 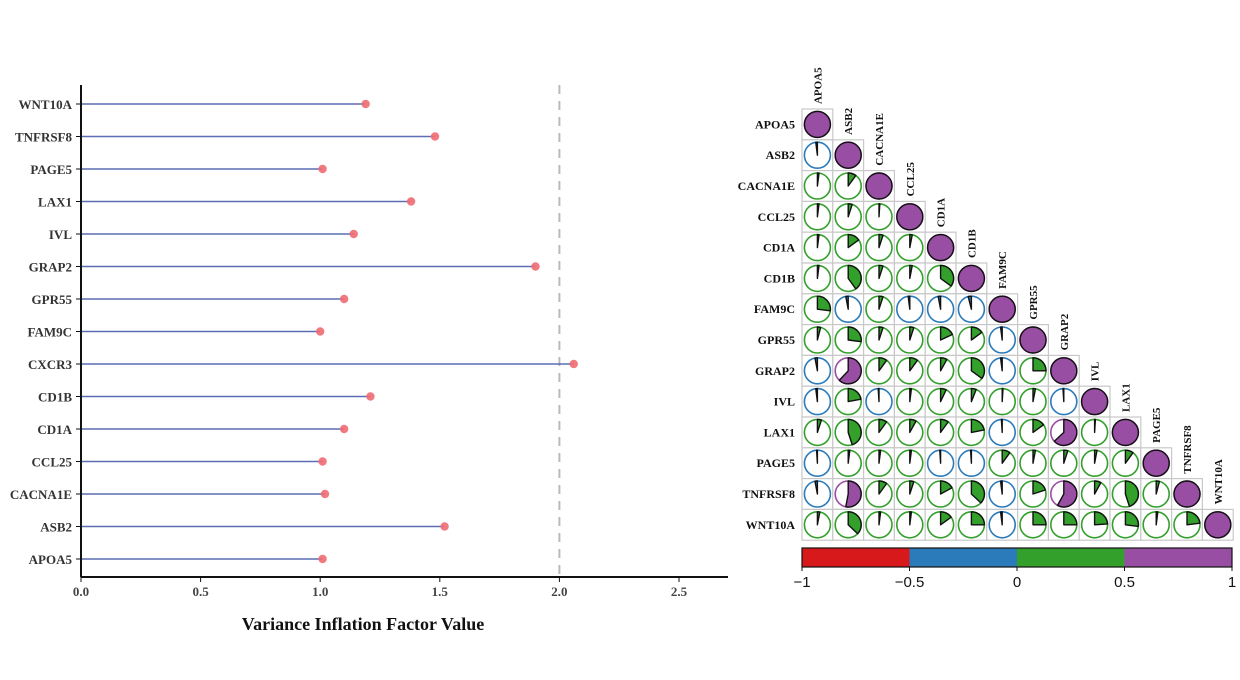 I want to click on pie-wedge-grap2-cacna1e, so click(x=883, y=364).